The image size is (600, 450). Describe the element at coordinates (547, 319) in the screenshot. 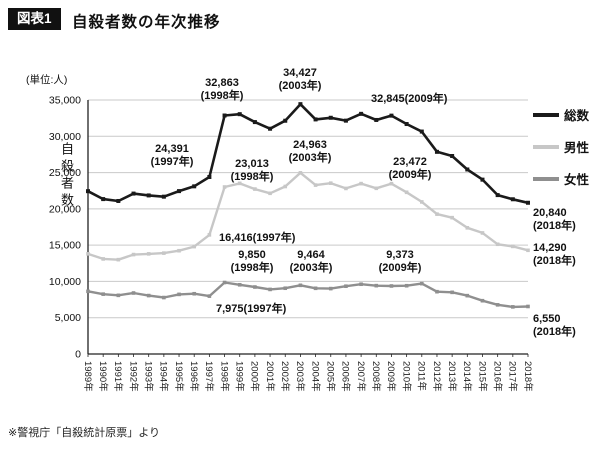

I see `svg-text: 6,550` at that location.